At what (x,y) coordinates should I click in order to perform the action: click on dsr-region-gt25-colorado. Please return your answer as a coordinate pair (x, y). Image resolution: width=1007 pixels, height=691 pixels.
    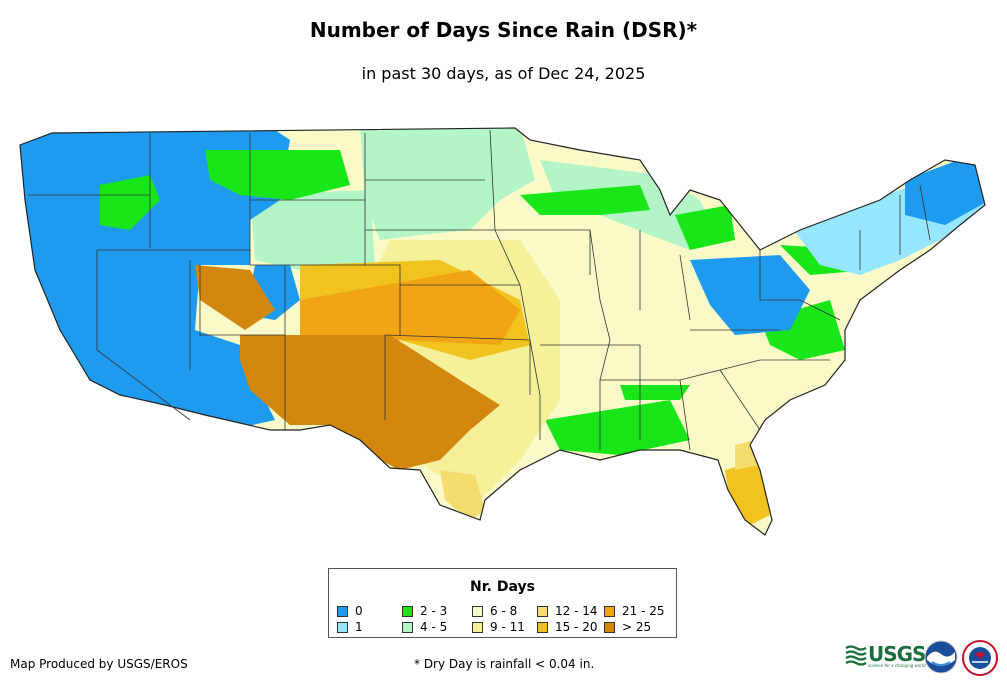
    Looking at the image, I should click on (235, 297).